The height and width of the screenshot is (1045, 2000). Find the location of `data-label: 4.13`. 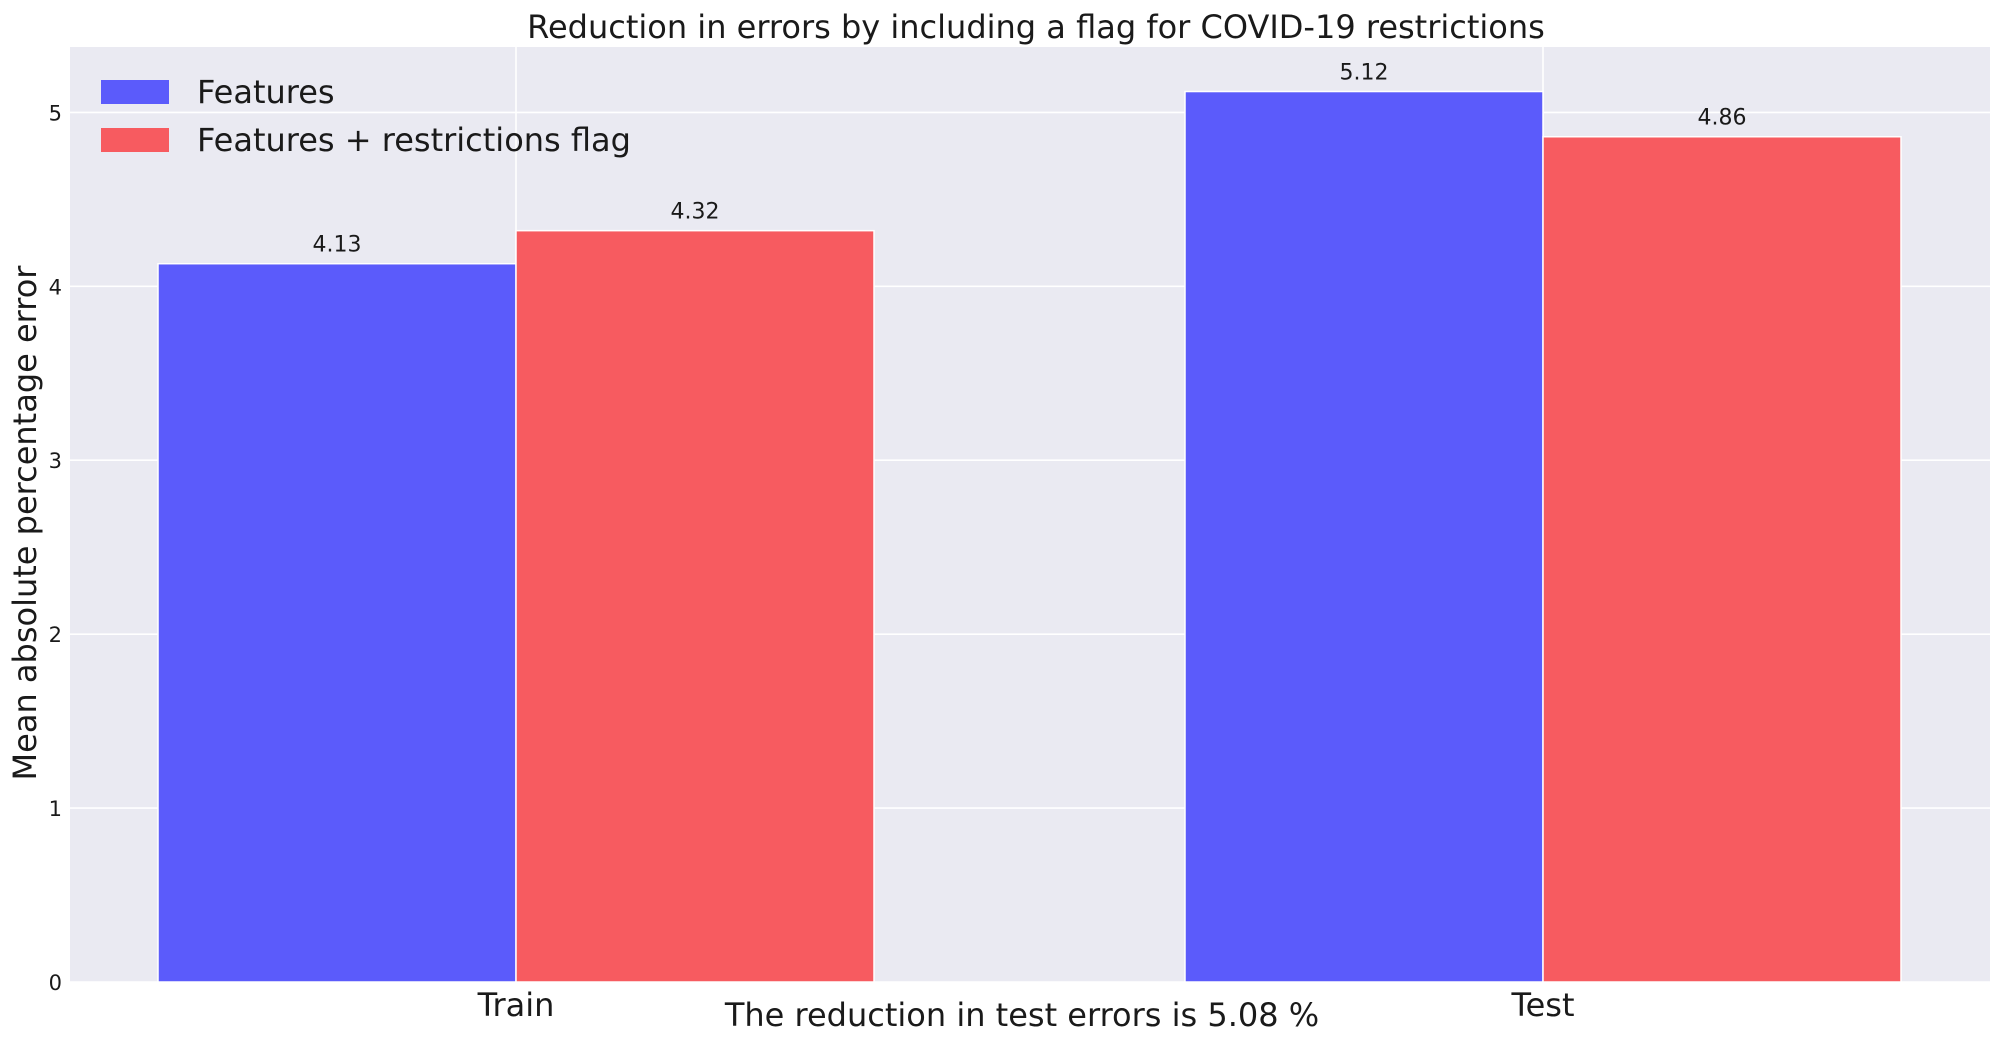

data-label: 4.13 is located at coordinates (337, 245).